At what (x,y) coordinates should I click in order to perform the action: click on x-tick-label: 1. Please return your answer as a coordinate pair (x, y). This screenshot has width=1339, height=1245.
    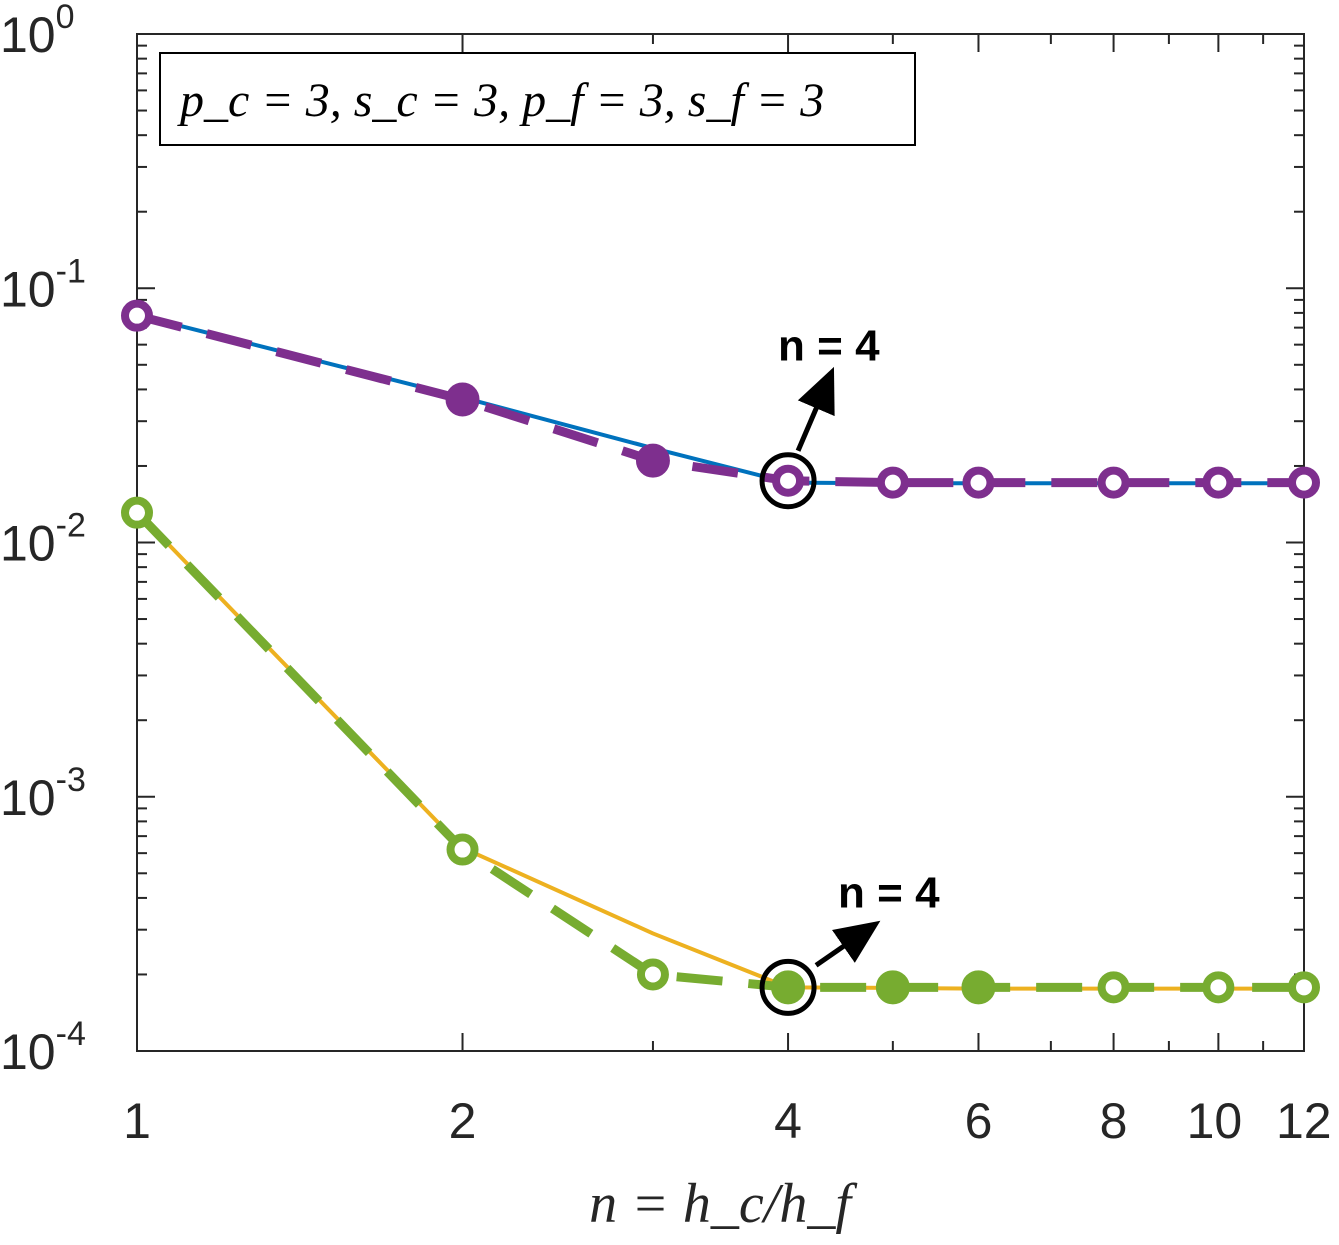
    Looking at the image, I should click on (137, 1121).